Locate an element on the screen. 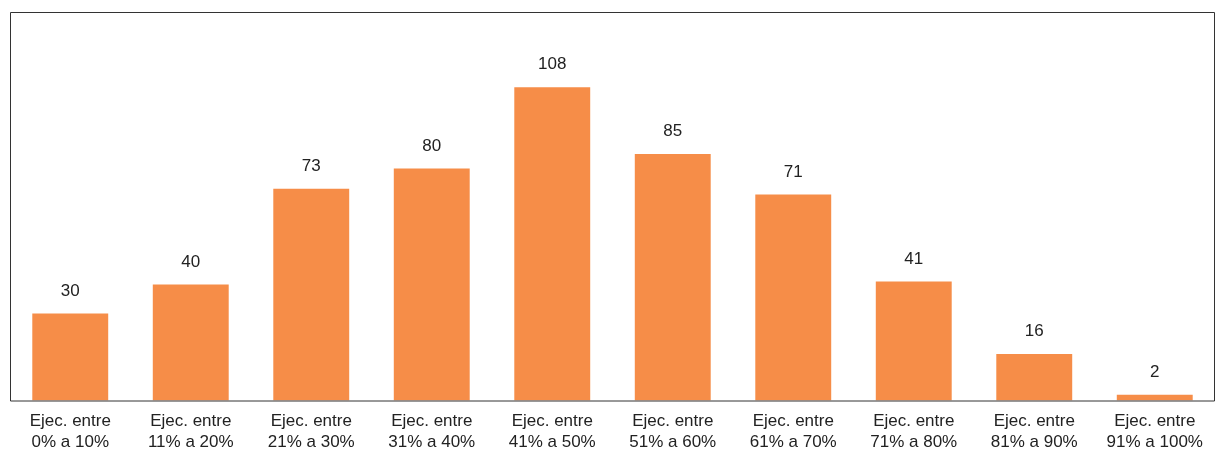 This screenshot has width=1216, height=463. data-label: 41 is located at coordinates (914, 258).